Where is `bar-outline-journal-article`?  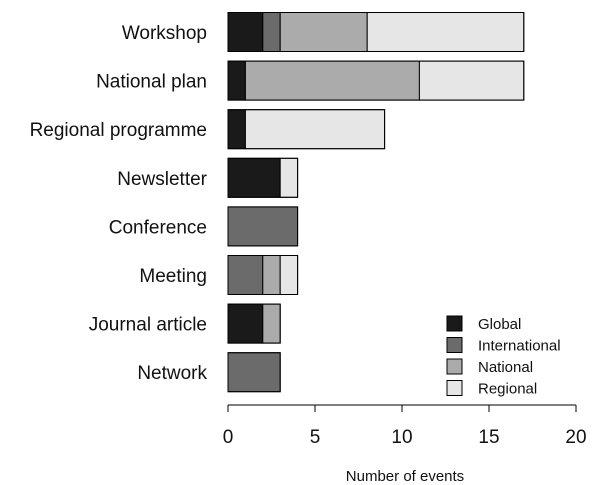
bar-outline-journal-article is located at coordinates (254, 323).